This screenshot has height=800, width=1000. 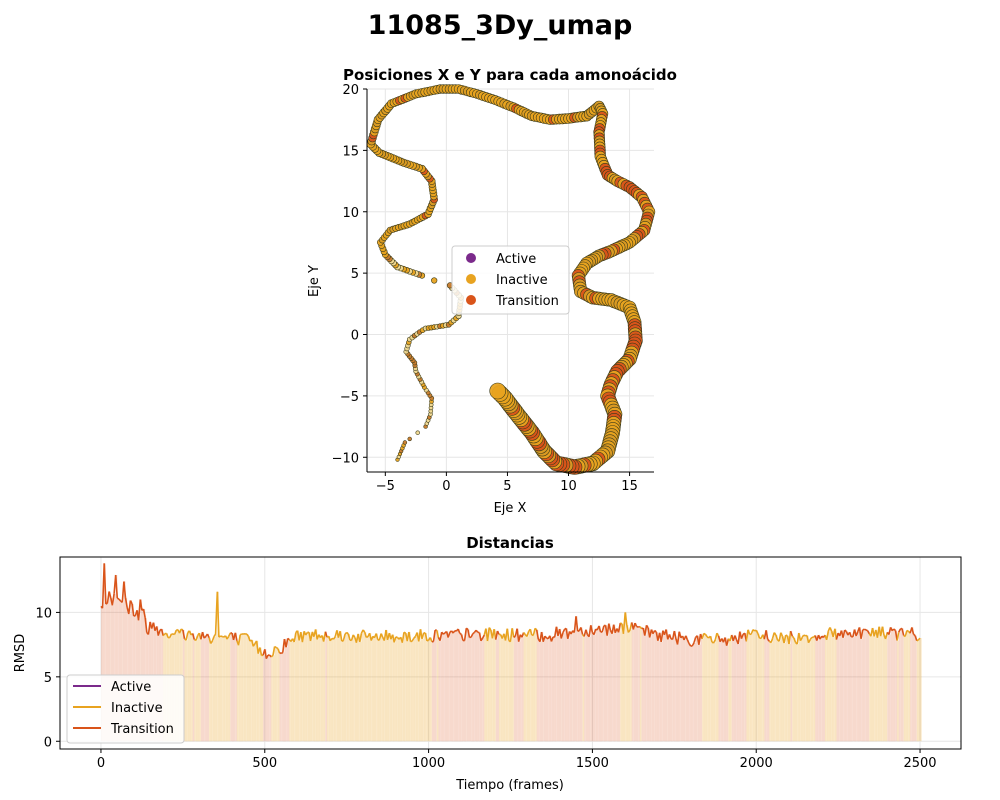 I want to click on scatter-ytick-label: −5, so click(x=349, y=397).